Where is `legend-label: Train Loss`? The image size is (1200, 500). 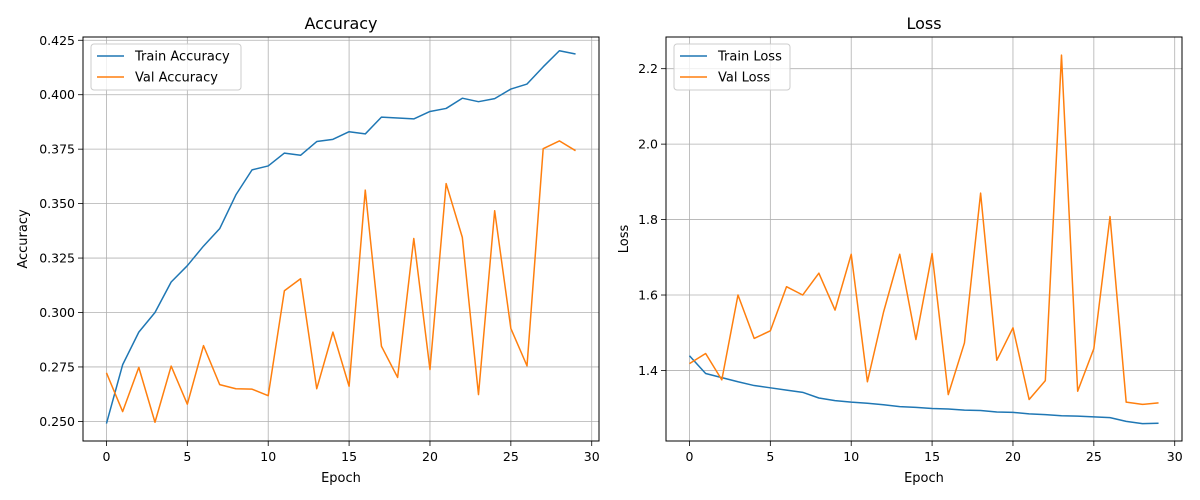
legend-label: Train Loss is located at coordinates (749, 57).